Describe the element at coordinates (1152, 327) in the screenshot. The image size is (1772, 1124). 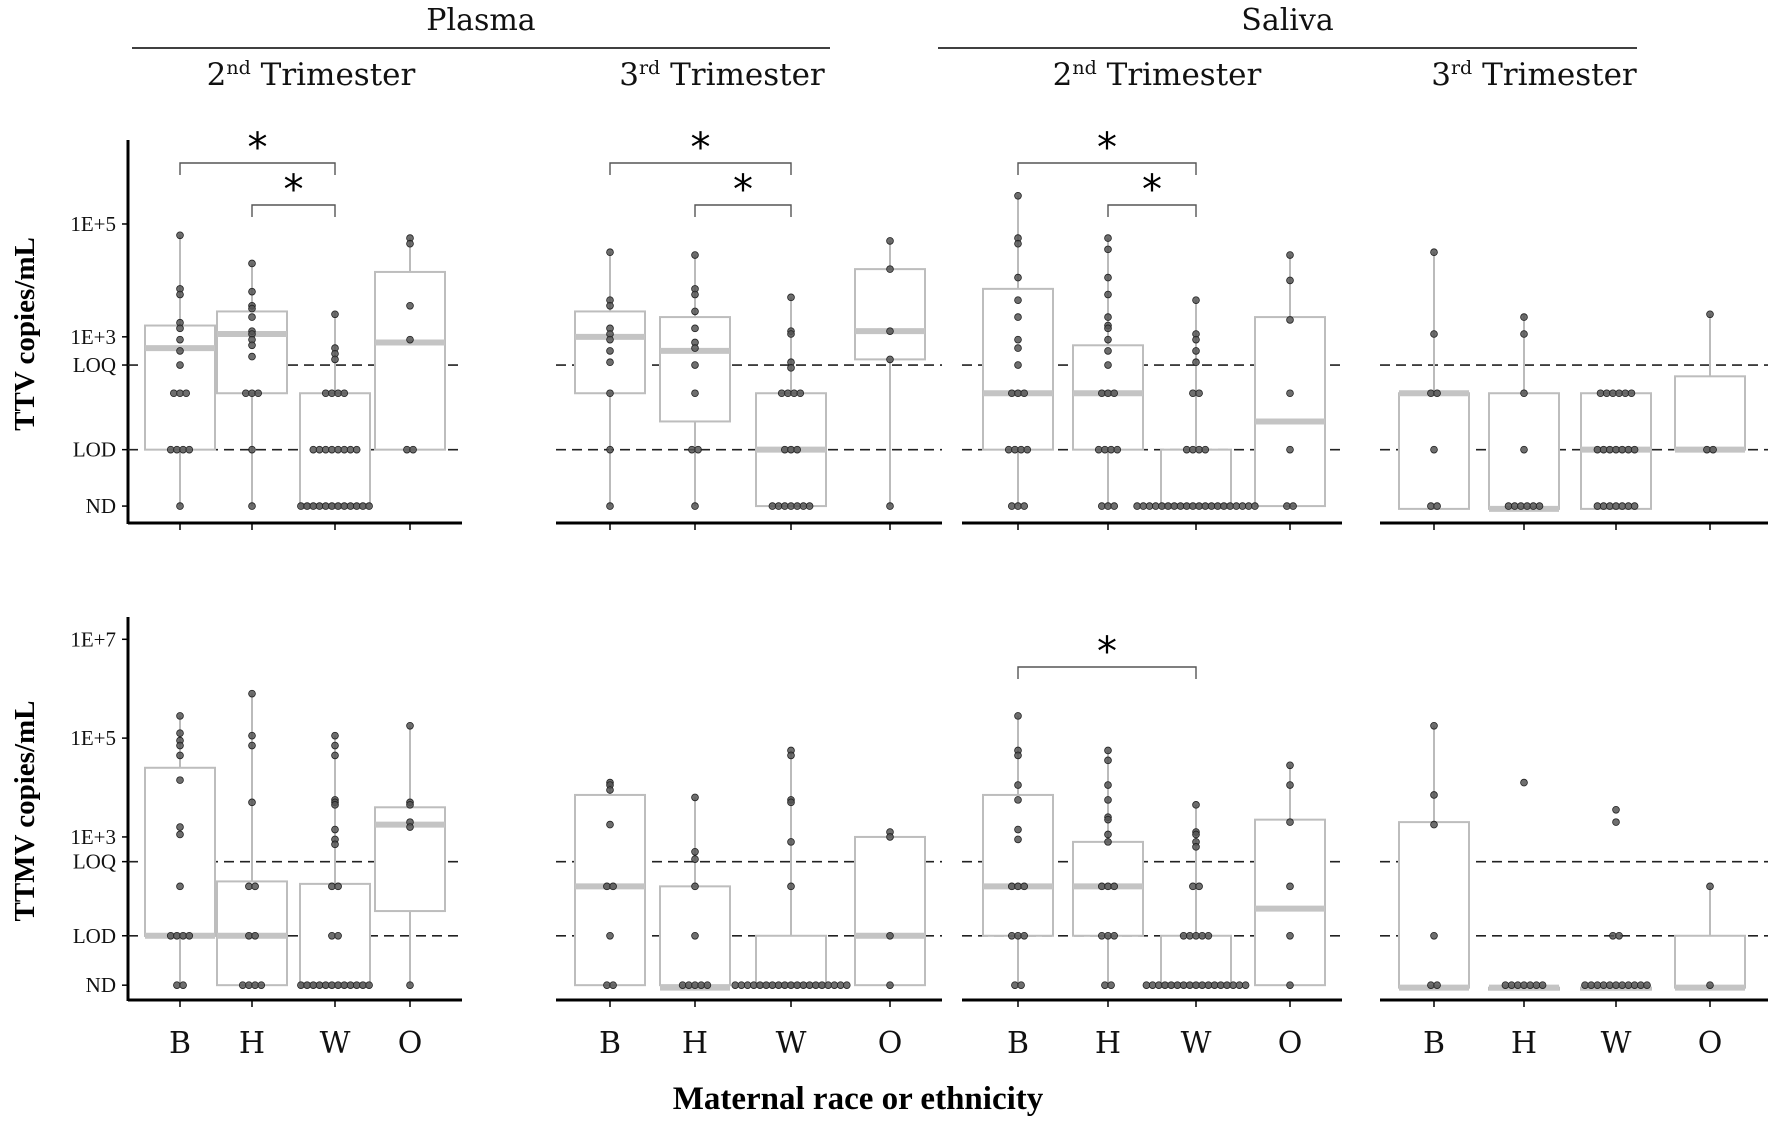
I see `panel: **` at that location.